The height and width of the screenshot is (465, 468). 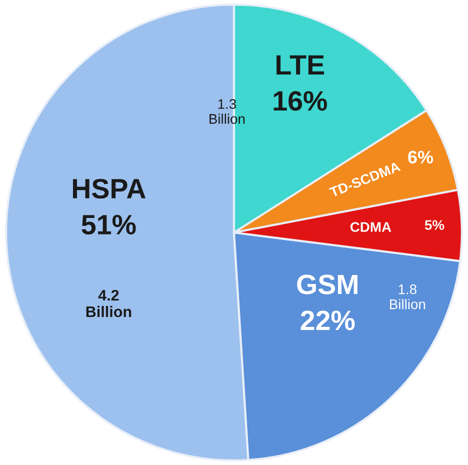 What do you see at coordinates (109, 224) in the screenshot?
I see `data-label: 51%` at bounding box center [109, 224].